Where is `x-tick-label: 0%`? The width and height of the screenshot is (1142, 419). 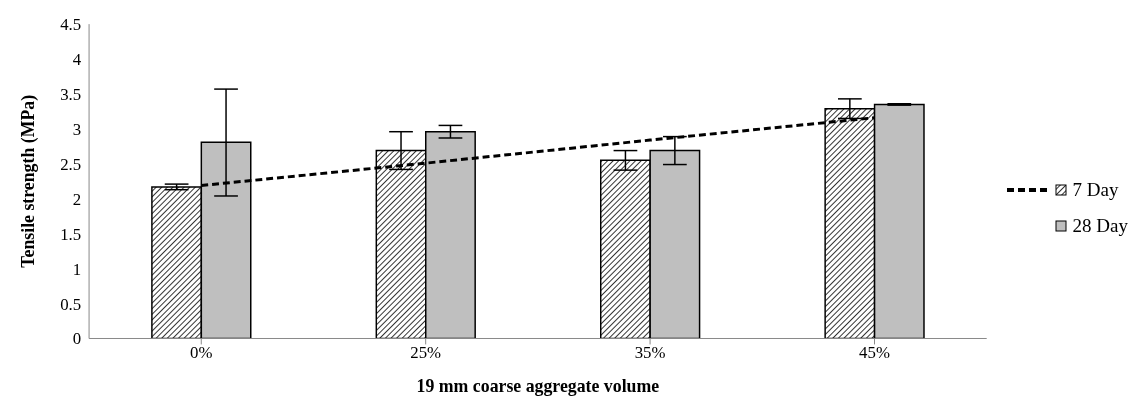 x-tick-label: 0% is located at coordinates (201, 353).